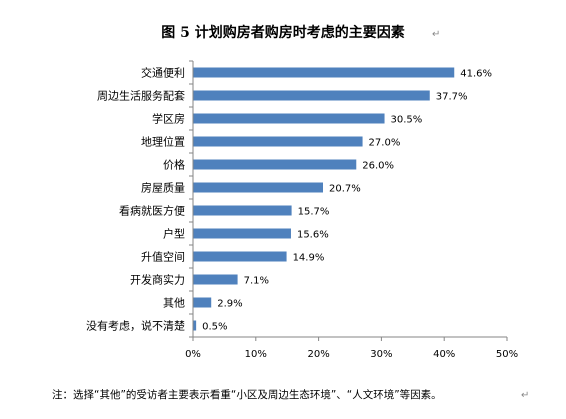 This screenshot has width=566, height=419. What do you see at coordinates (345, 189) in the screenshot?
I see `value-label: 20.7%` at bounding box center [345, 189].